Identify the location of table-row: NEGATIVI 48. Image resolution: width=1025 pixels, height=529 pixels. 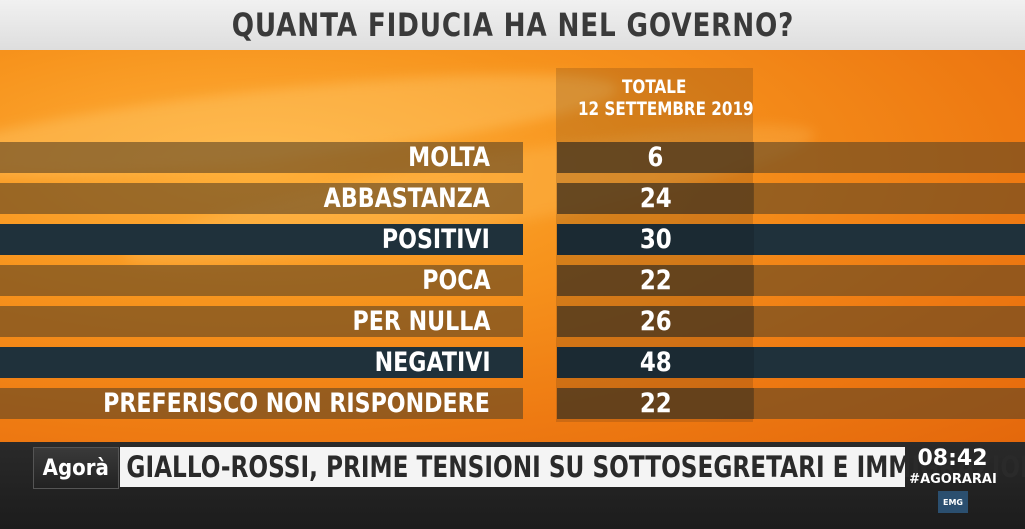
(512, 362).